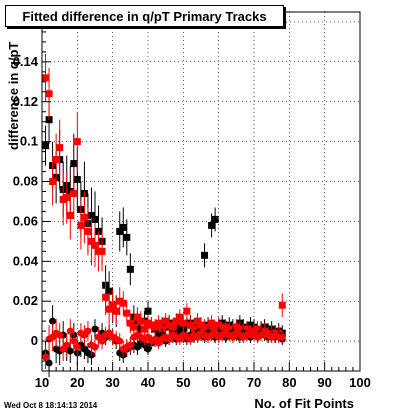 This screenshot has height=414, width=400. Describe the element at coordinates (34, 340) in the screenshot. I see `y-tick-label: 0` at that location.